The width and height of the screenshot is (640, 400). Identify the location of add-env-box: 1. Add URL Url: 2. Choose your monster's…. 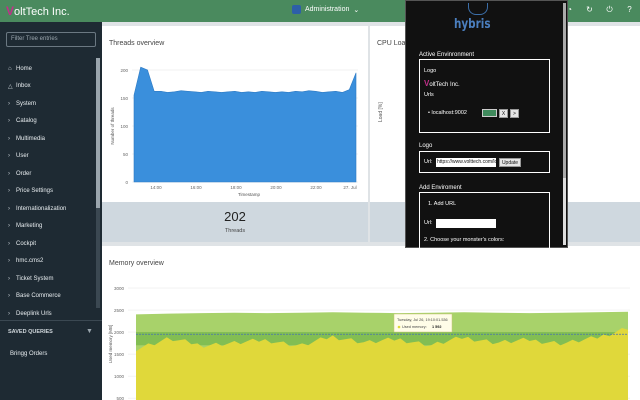
(484, 221).